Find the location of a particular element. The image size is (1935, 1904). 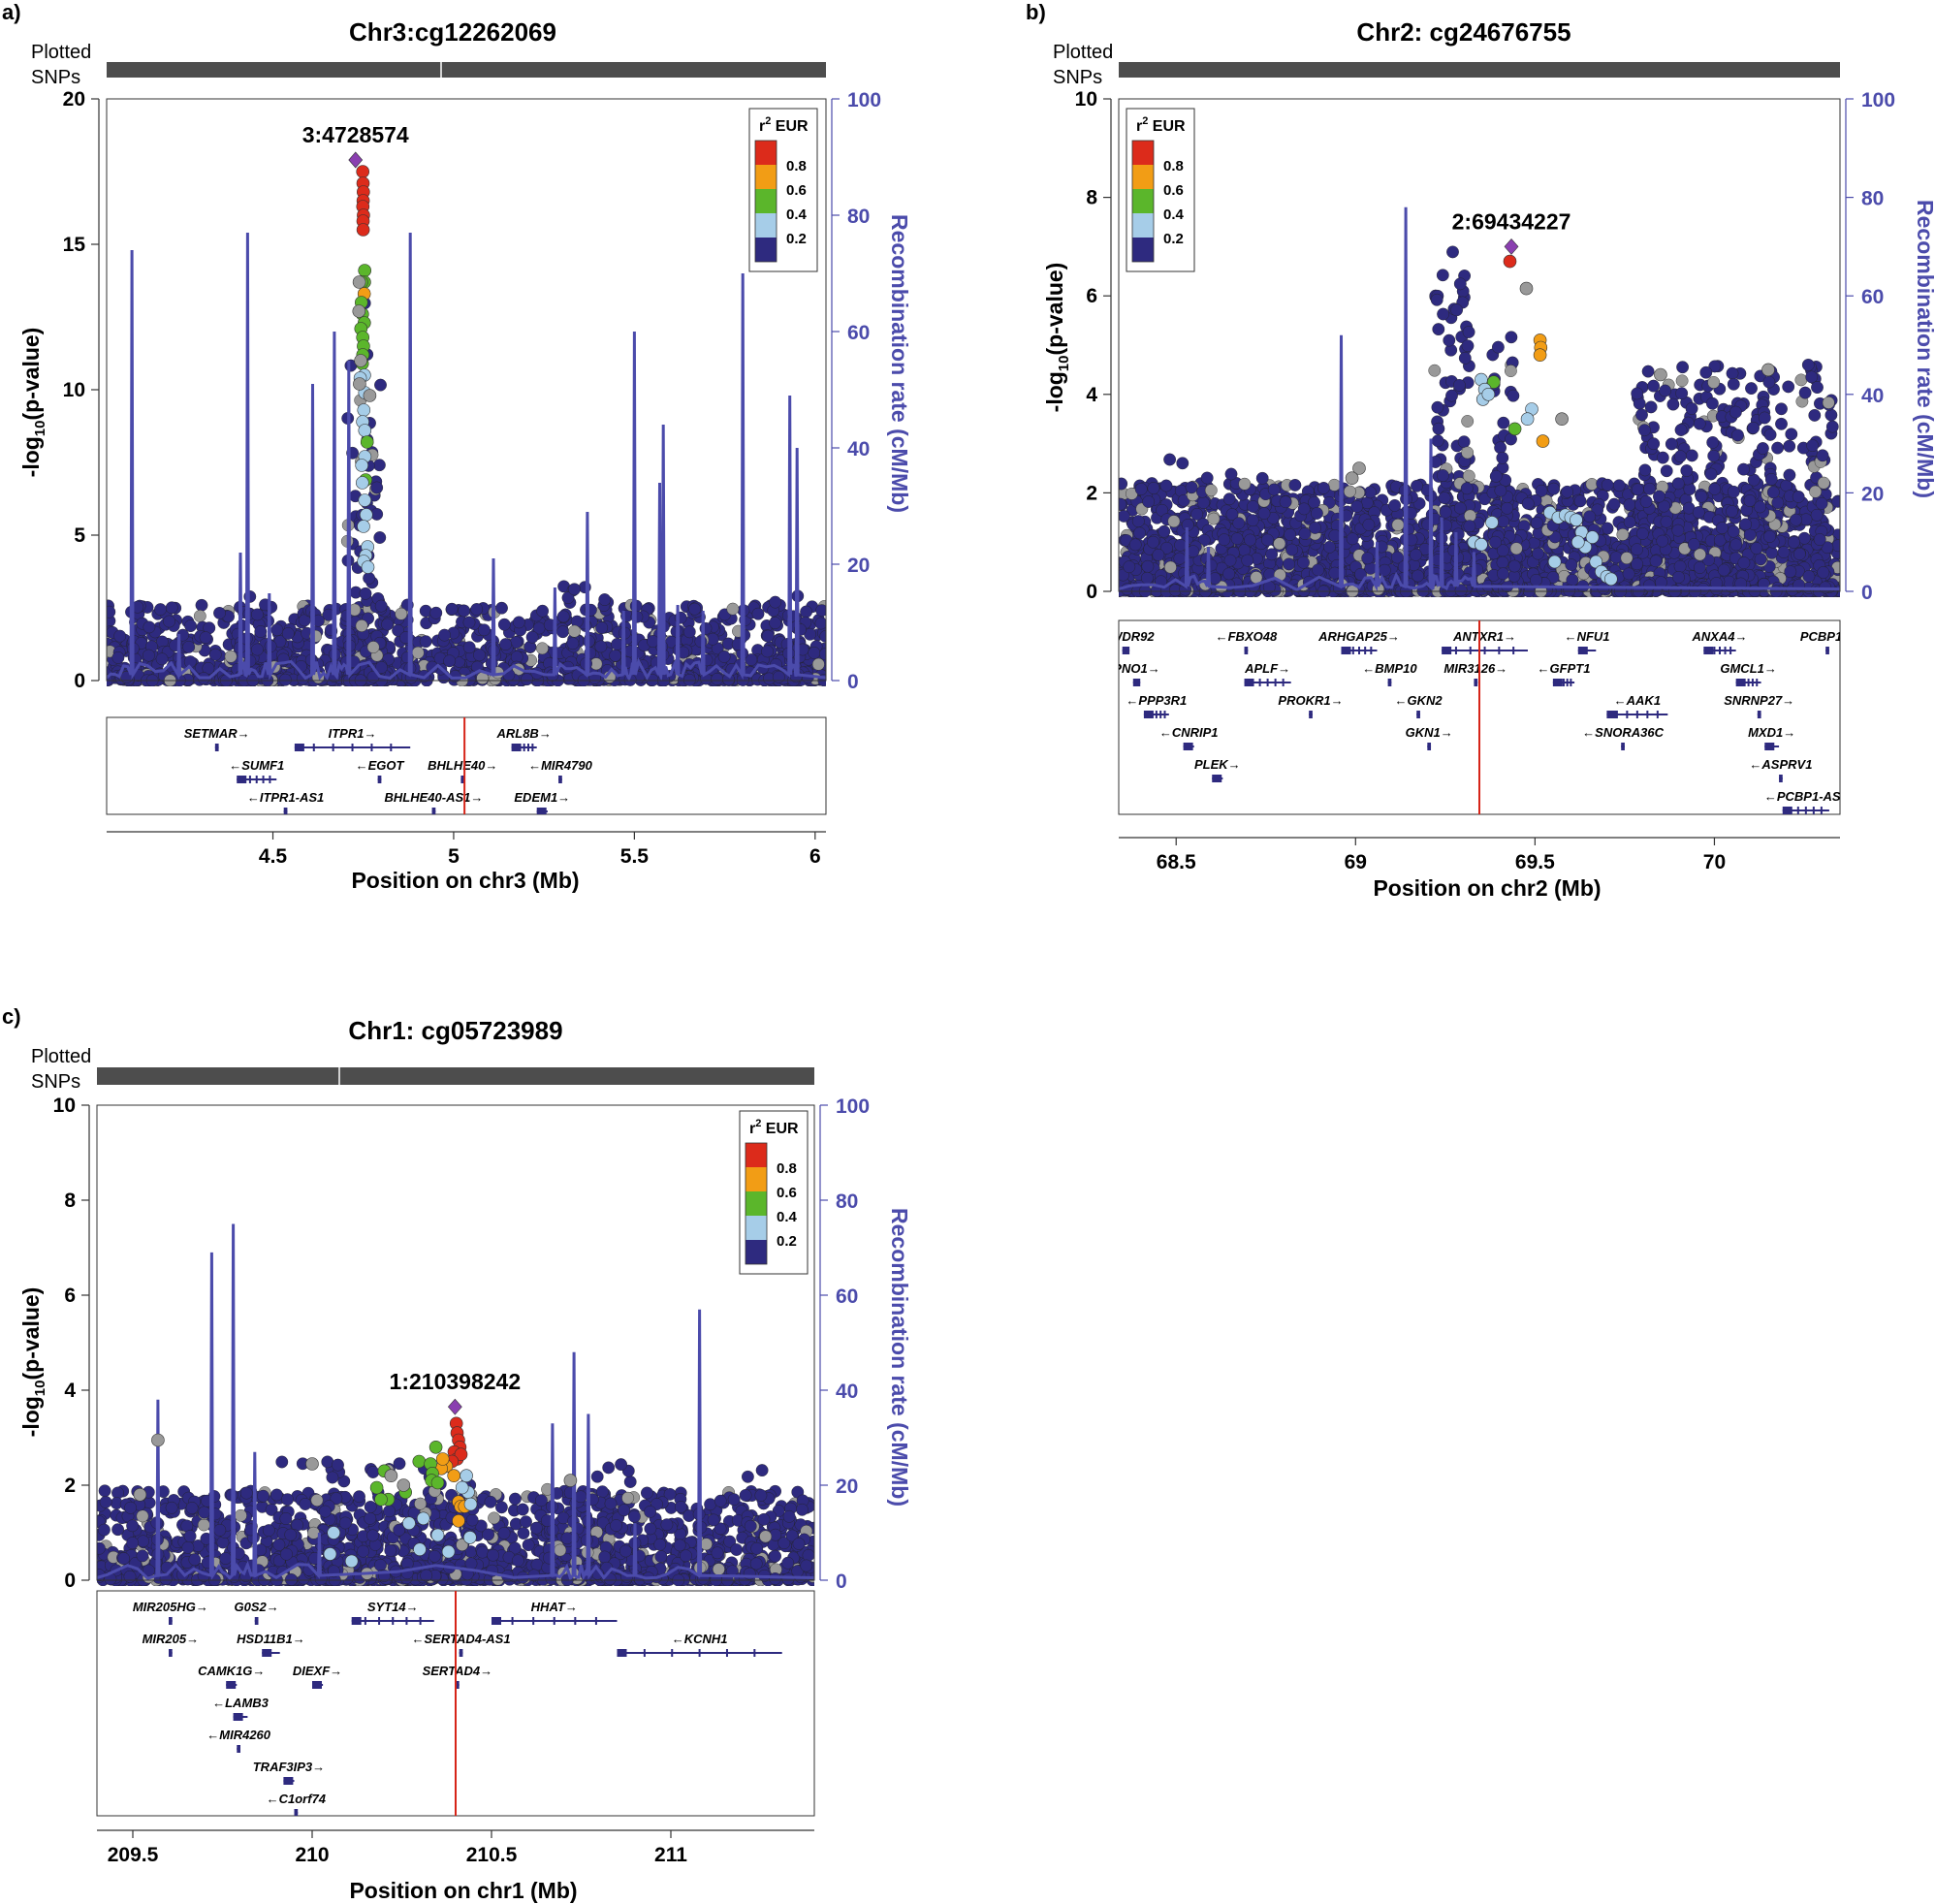

lead-snp-label: 3:4728574 is located at coordinates (355, 135).